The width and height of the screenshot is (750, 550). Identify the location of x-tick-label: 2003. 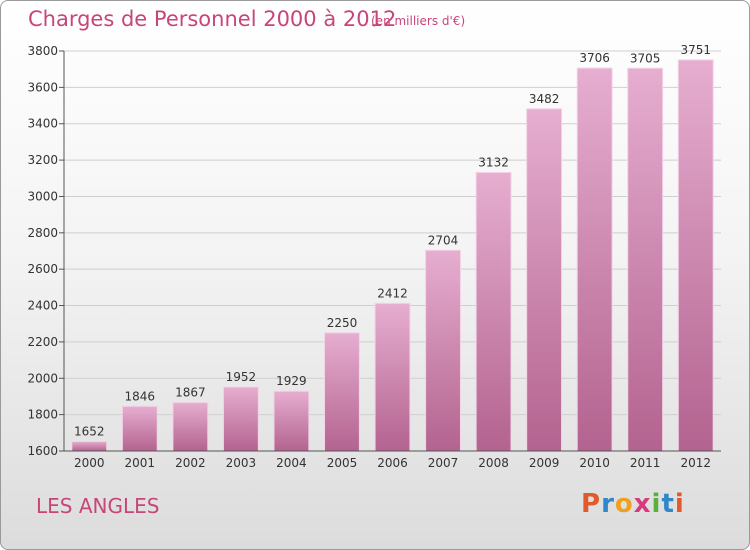
(241, 463).